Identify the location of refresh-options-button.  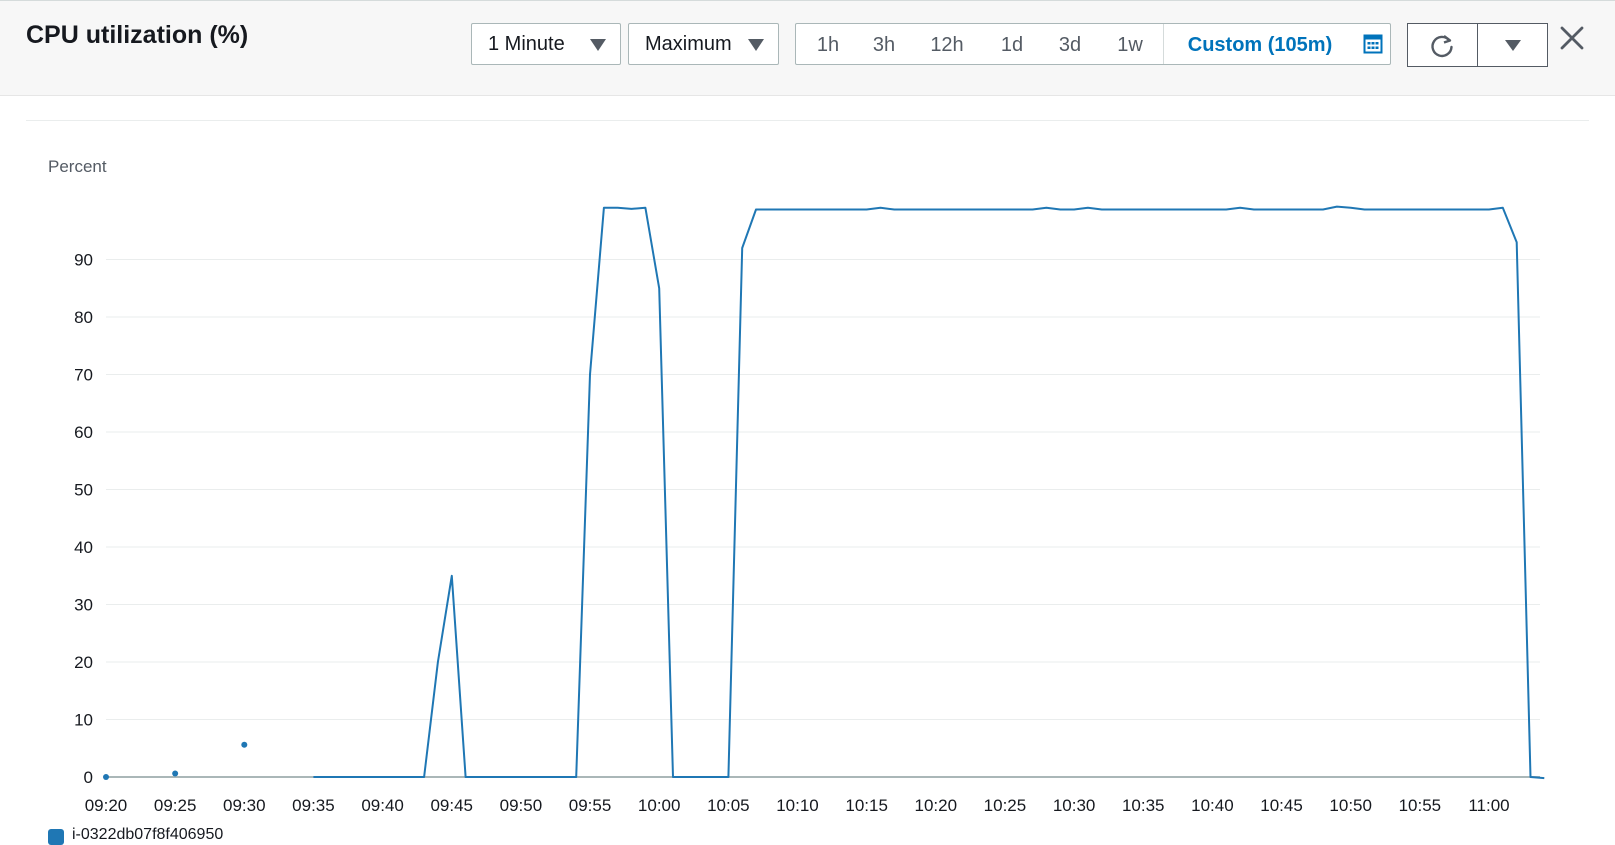
(1512, 45).